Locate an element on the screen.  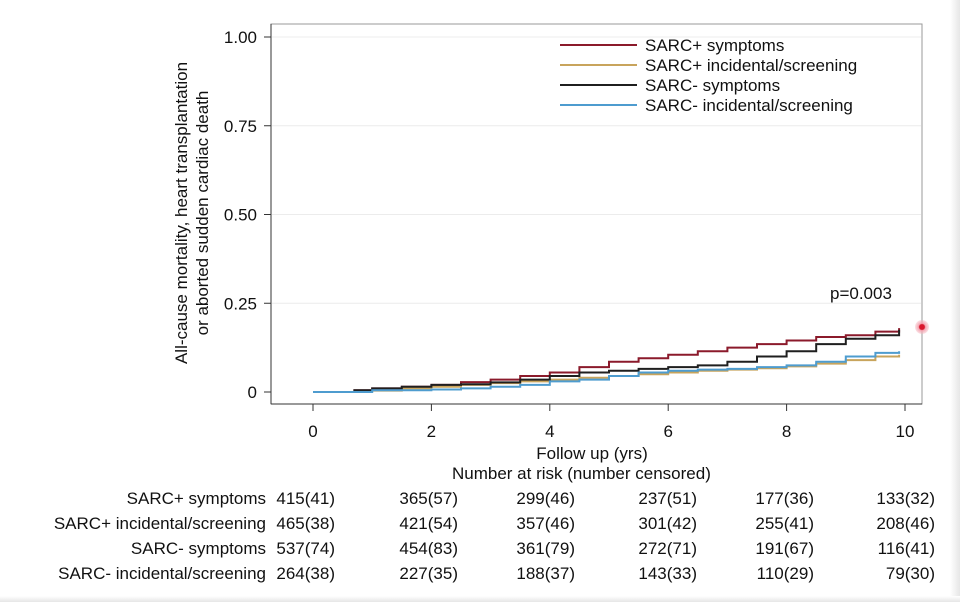
legend-label: SARC+ symptoms is located at coordinates (714, 45).